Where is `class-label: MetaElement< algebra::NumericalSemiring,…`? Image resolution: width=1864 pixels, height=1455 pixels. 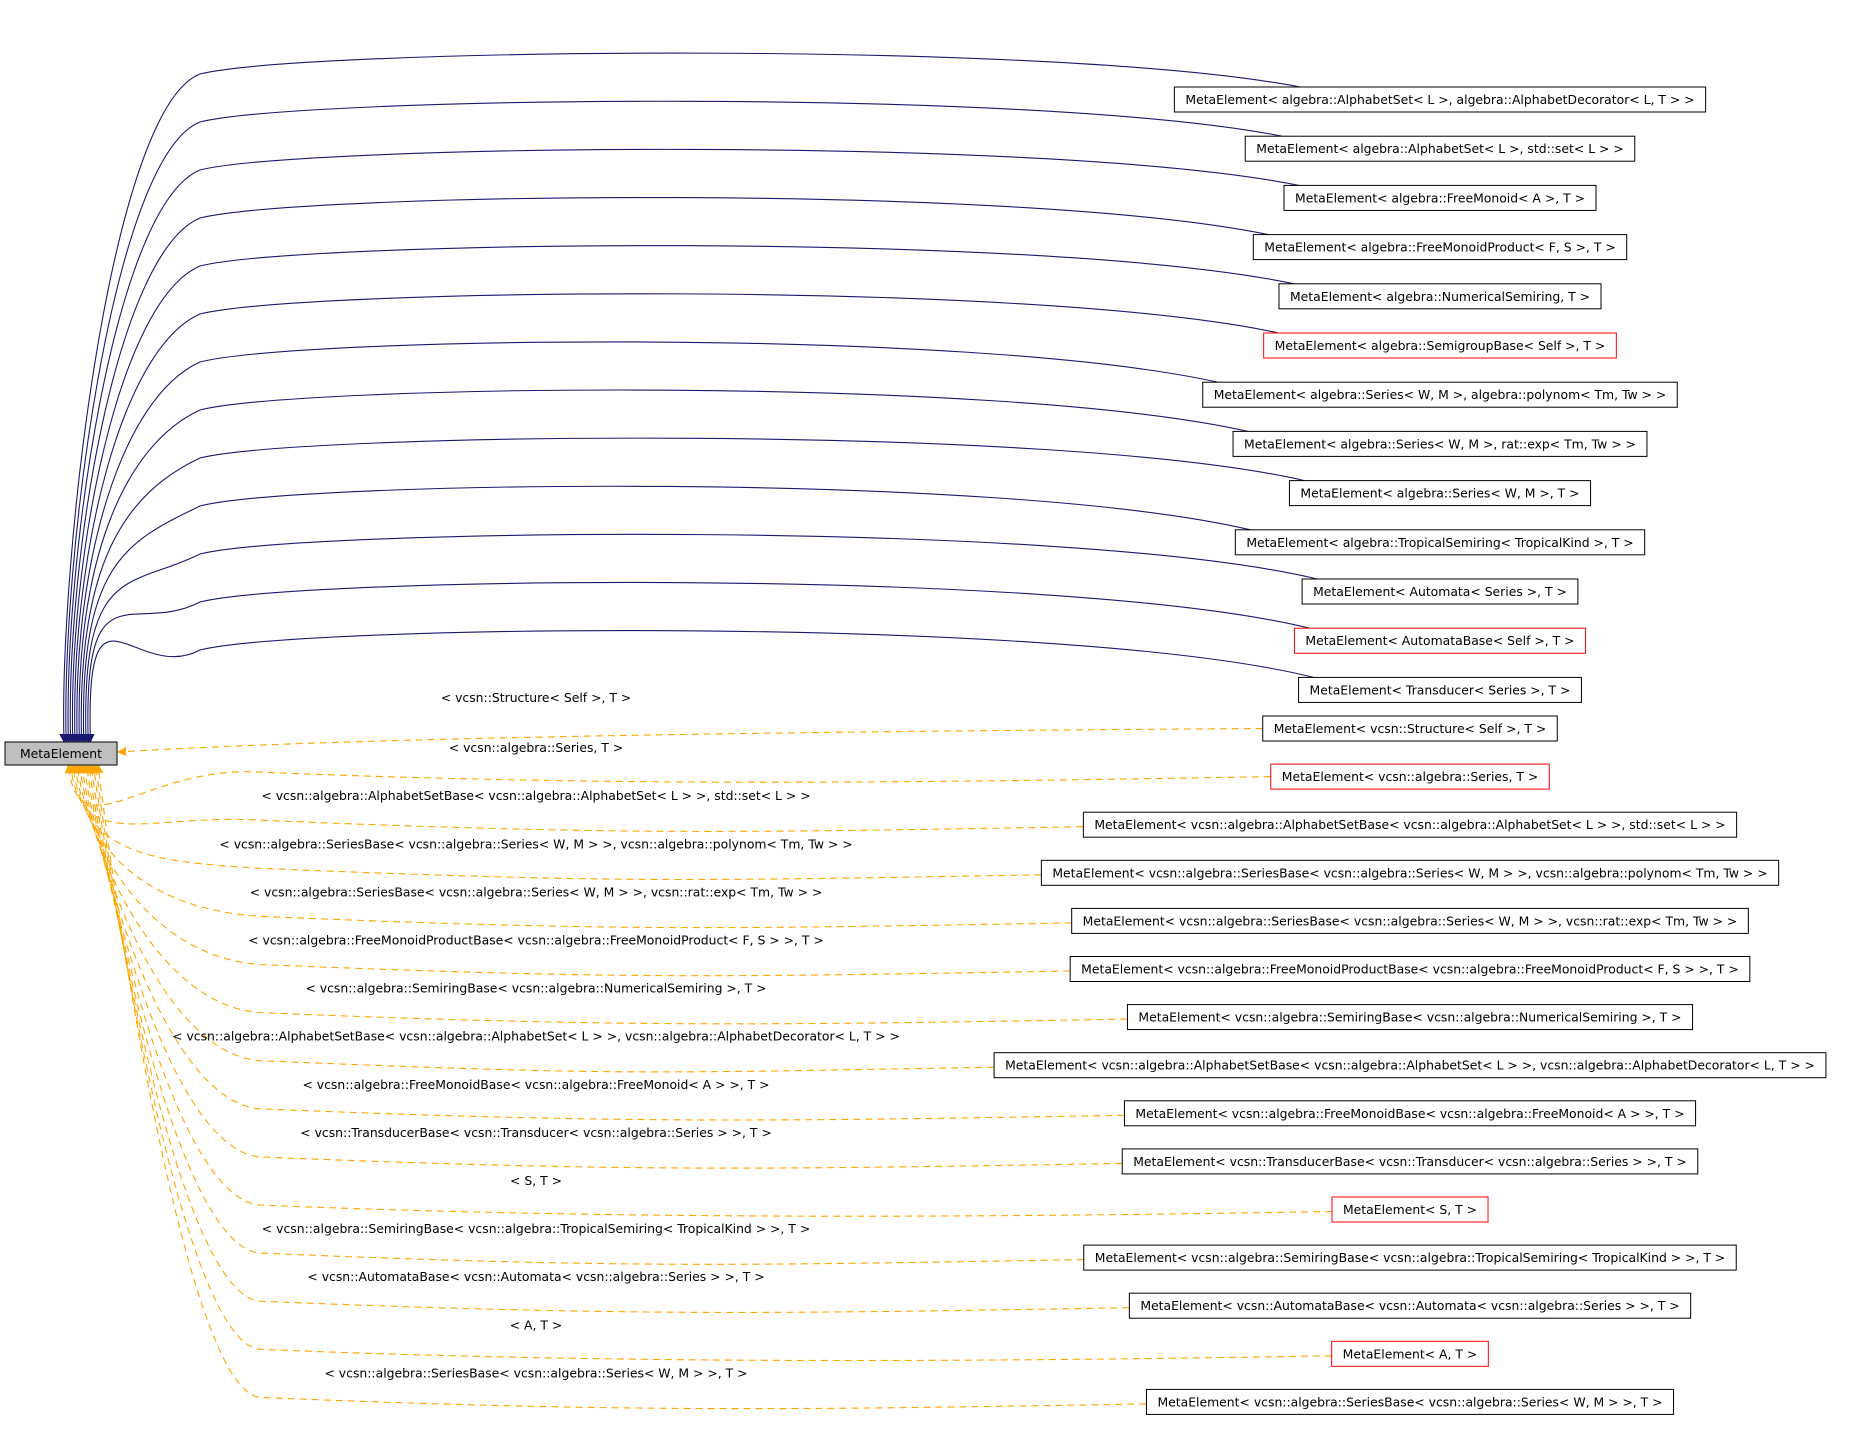
class-label: MetaElement< algebra::NumericalSemiring,… is located at coordinates (1440, 296).